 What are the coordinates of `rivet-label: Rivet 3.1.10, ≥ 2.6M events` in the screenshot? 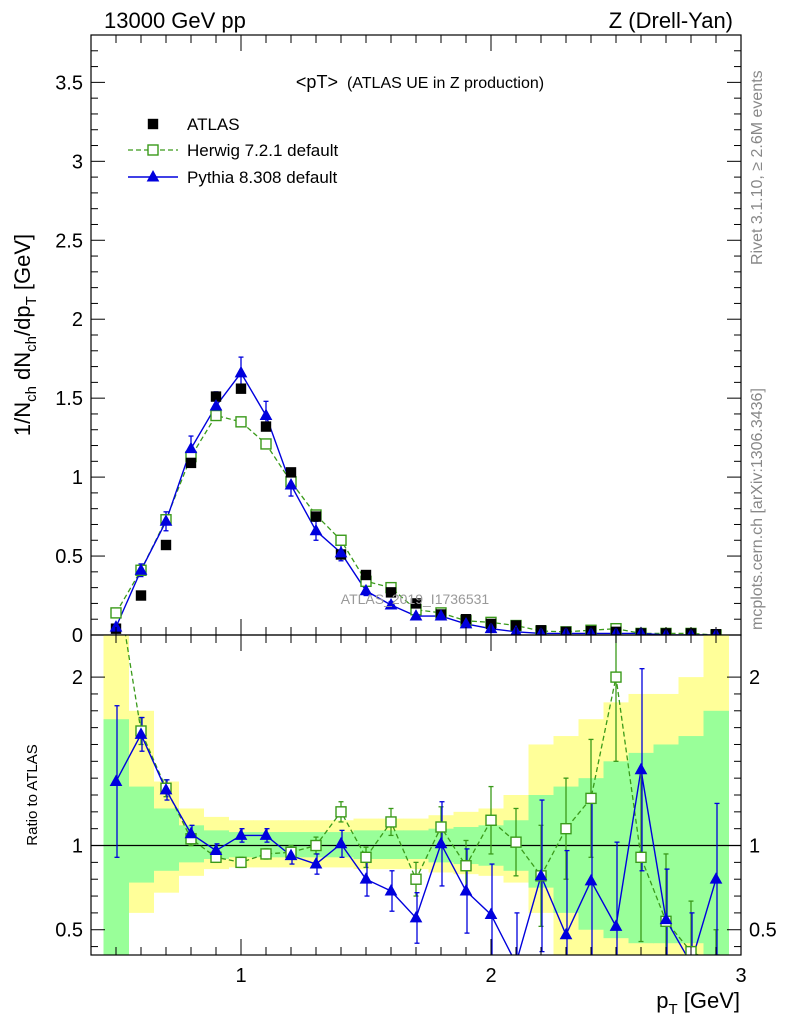 It's located at (757, 167).